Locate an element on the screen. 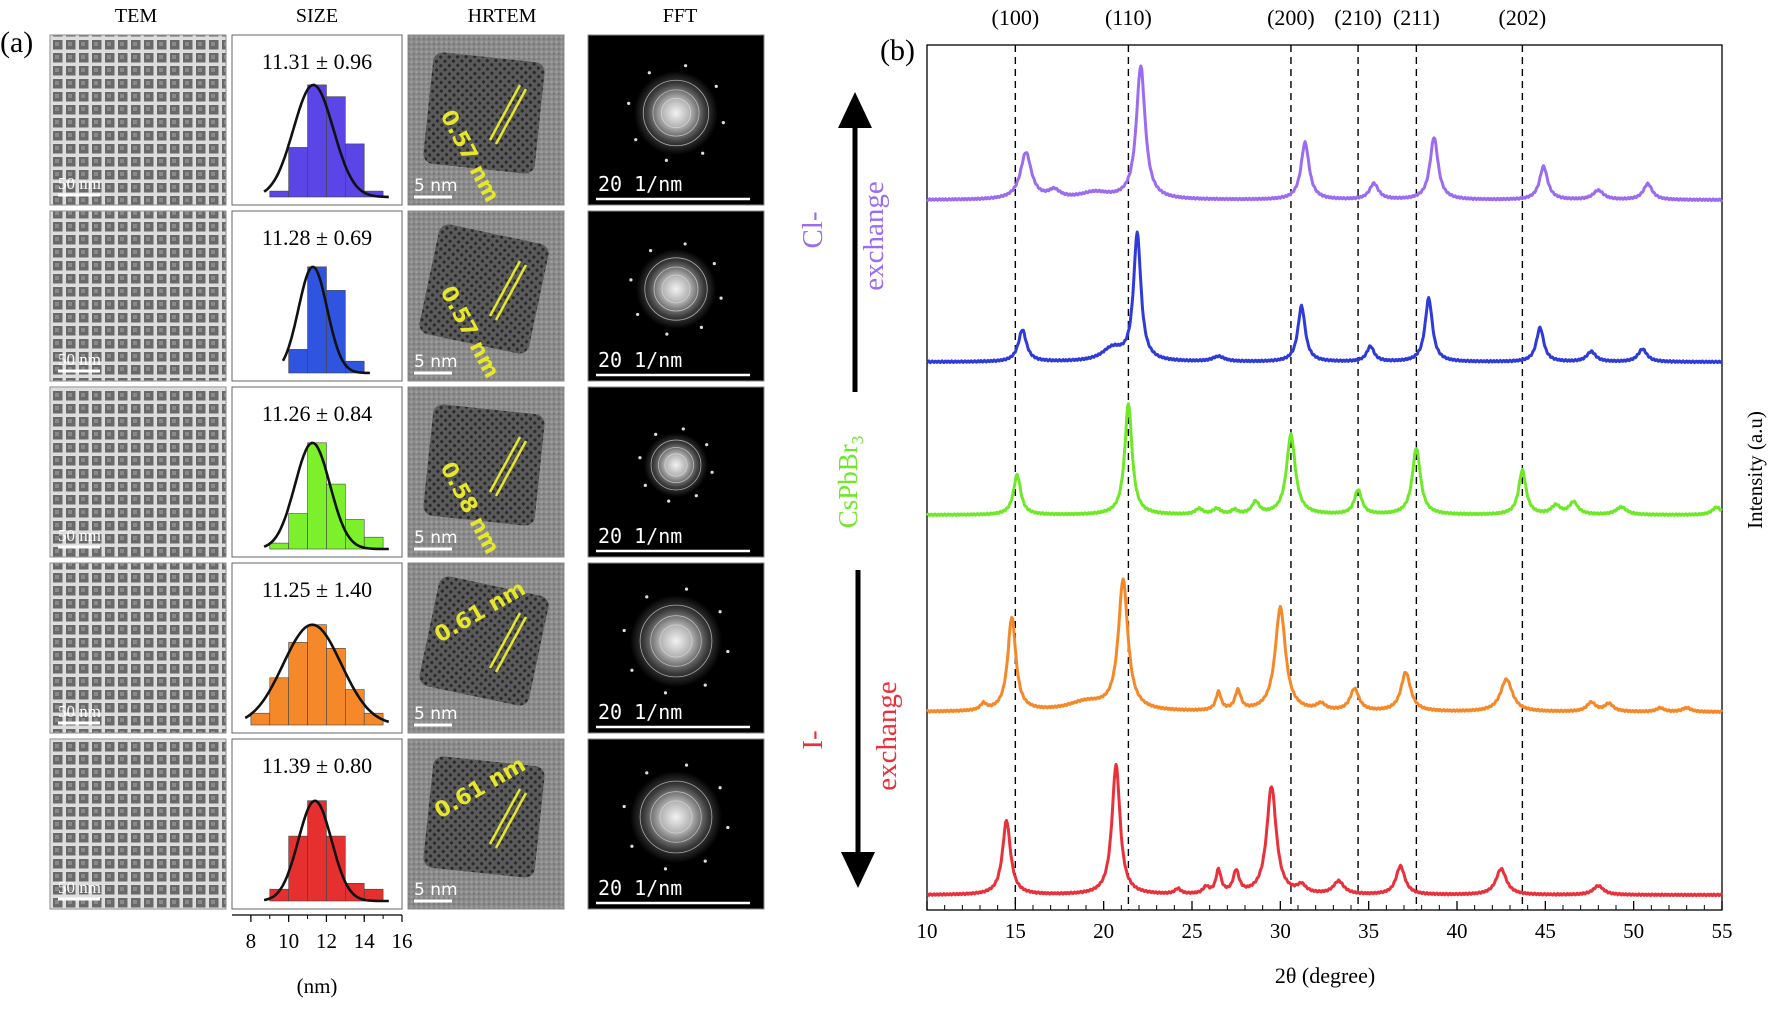 This screenshot has width=1775, height=1010. i-exchange-arrow is located at coordinates (858, 729).